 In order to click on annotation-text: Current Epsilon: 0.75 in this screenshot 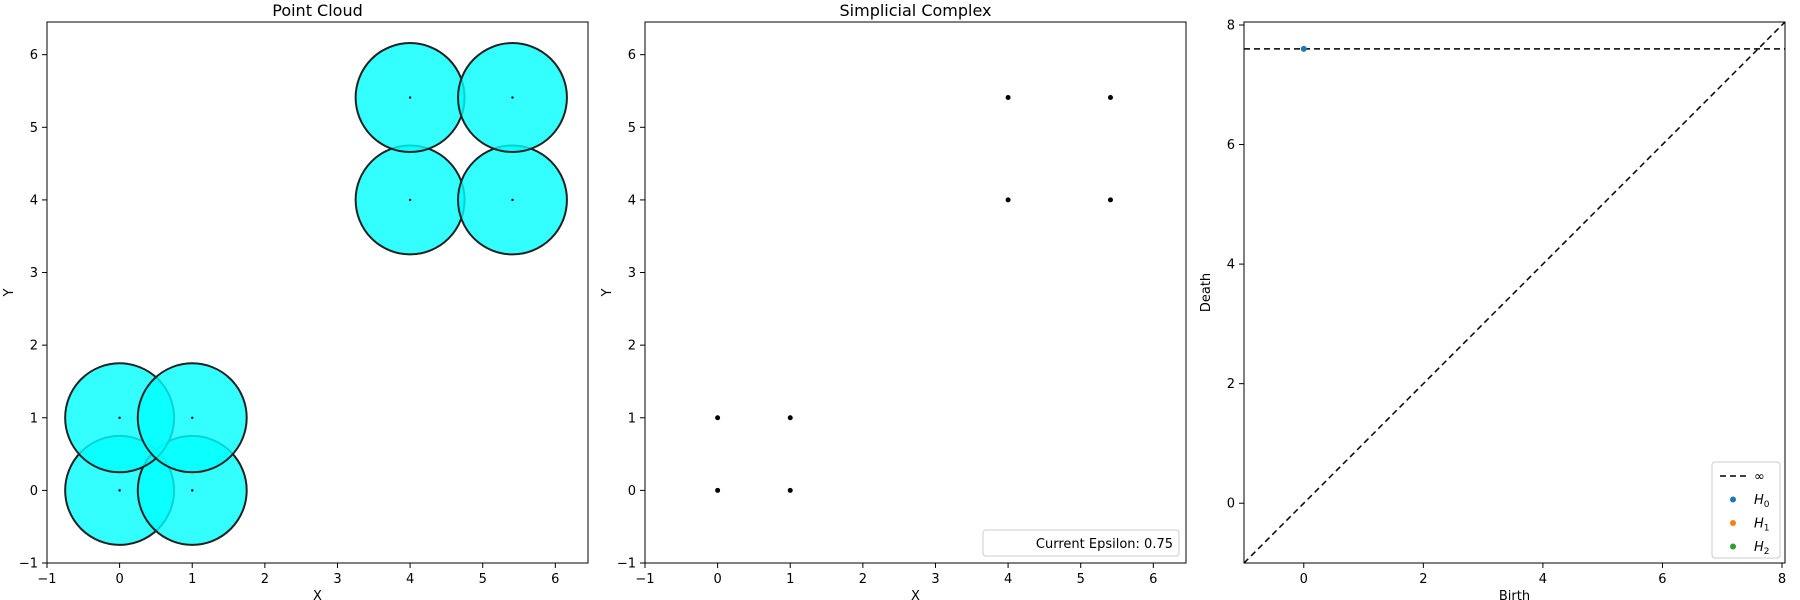, I will do `click(1104, 544)`.